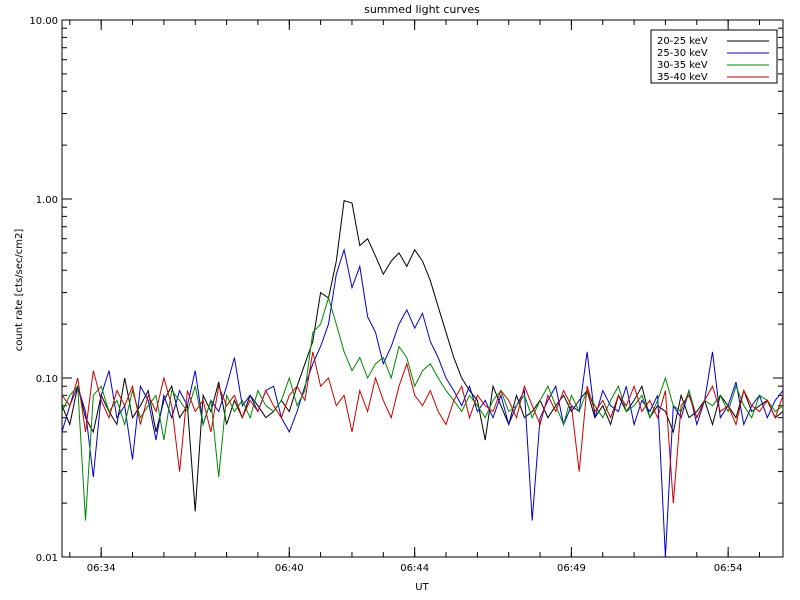 This screenshot has width=800, height=600. What do you see at coordinates (47, 558) in the screenshot?
I see `y-tick-label: 0.01` at bounding box center [47, 558].